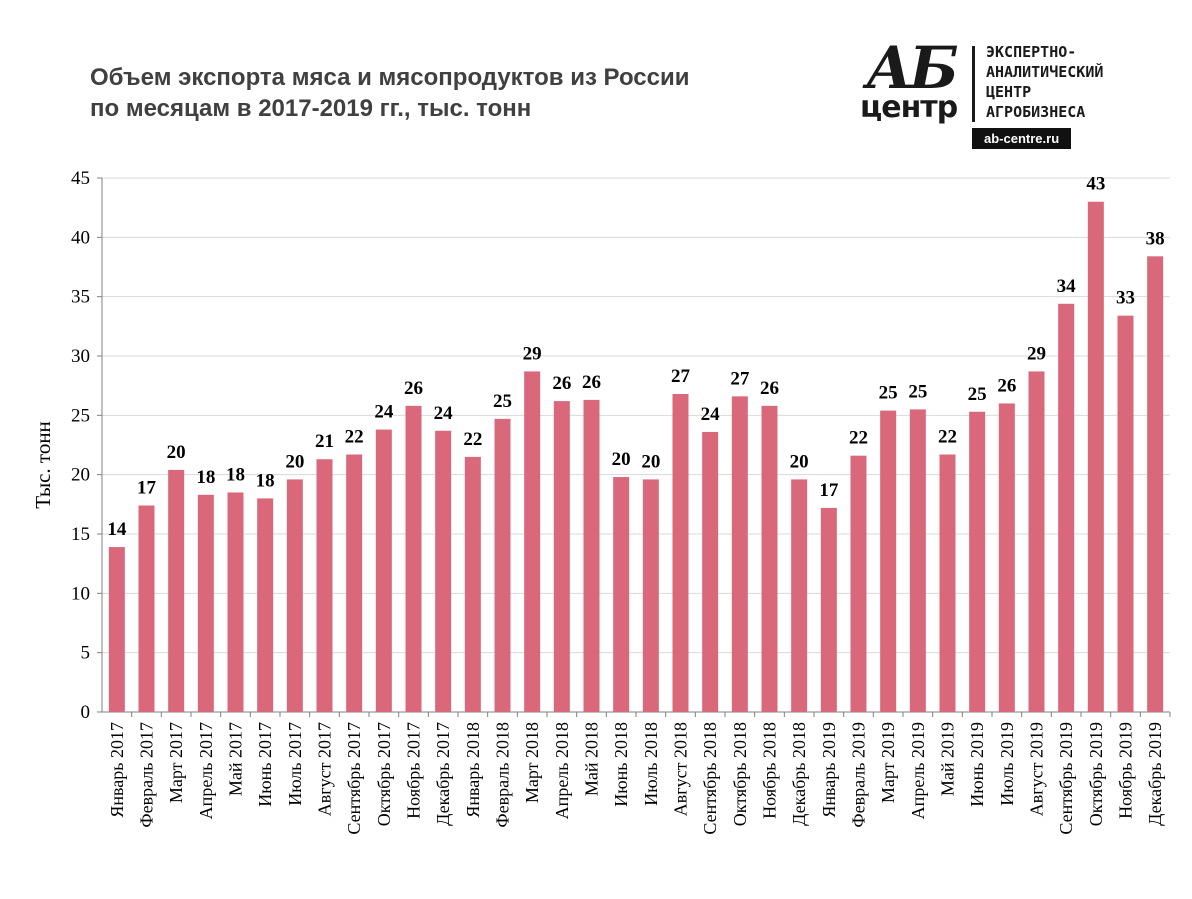 This screenshot has width=1192, height=899. What do you see at coordinates (948, 759) in the screenshot?
I see `x-tick-label: Май 2019` at bounding box center [948, 759].